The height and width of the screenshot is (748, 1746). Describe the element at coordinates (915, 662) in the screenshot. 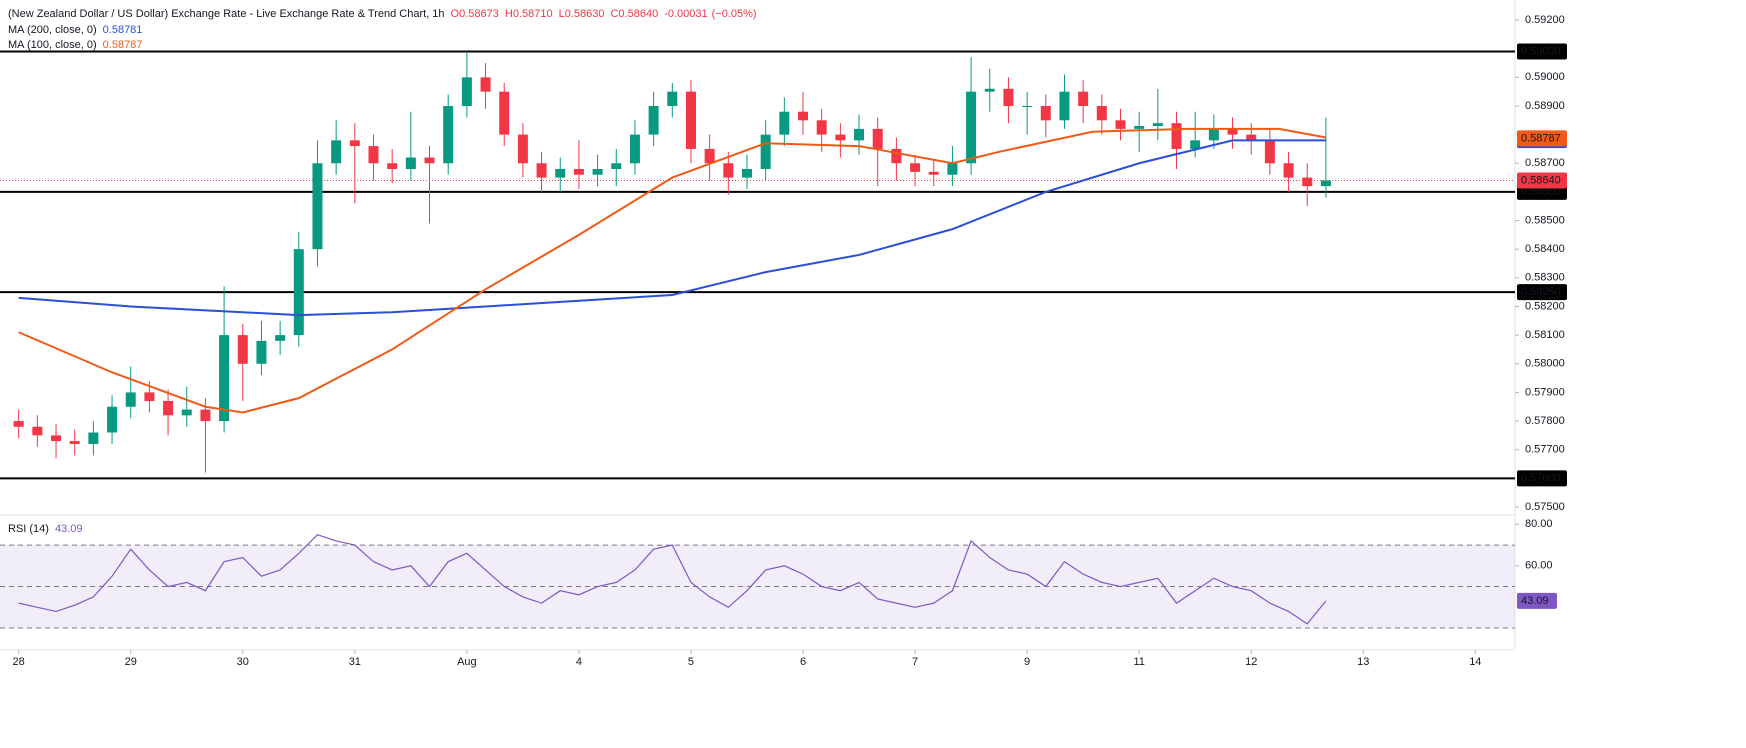

I see `x-tick-label: 7` at that location.